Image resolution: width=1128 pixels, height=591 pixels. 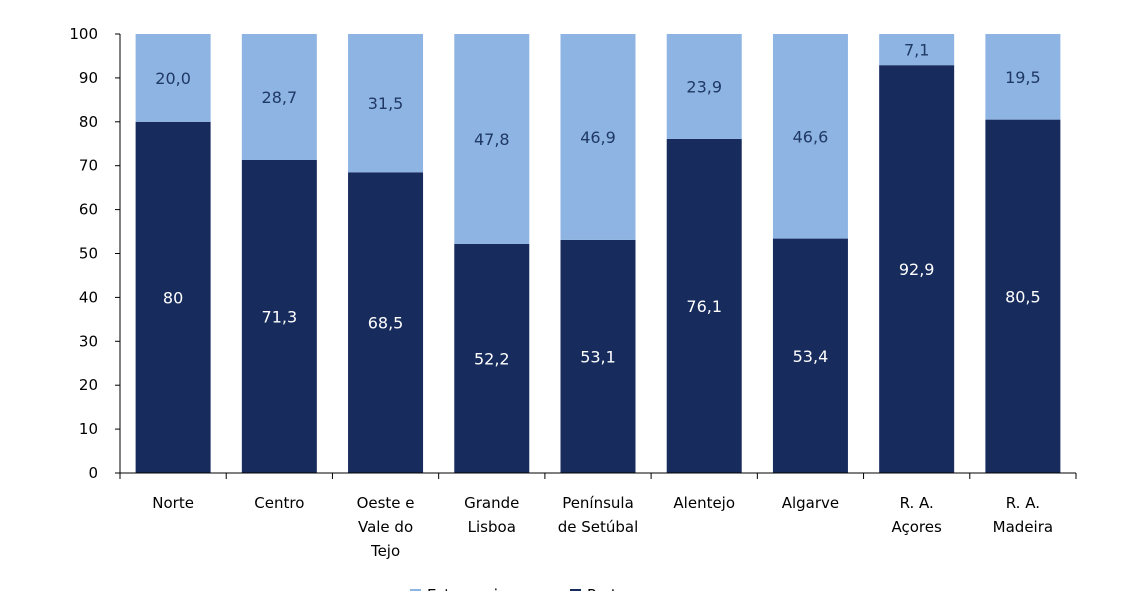 What do you see at coordinates (88, 210) in the screenshot?
I see `y-tick-label-60: 60` at bounding box center [88, 210].